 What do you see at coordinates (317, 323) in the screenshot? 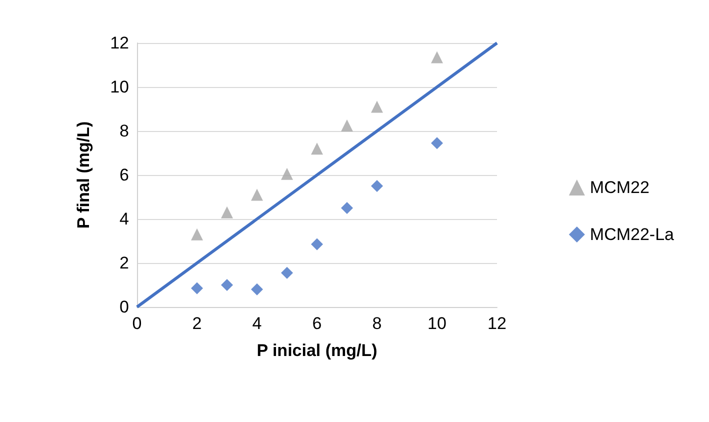
I see `x-tick-label: 6` at bounding box center [317, 323].